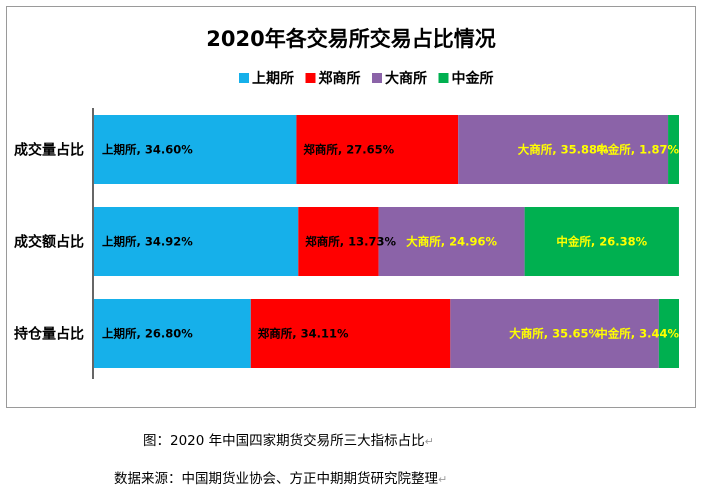 This screenshot has width=702, height=491. I want to click on legend-label-3: 大商所, so click(406, 78).